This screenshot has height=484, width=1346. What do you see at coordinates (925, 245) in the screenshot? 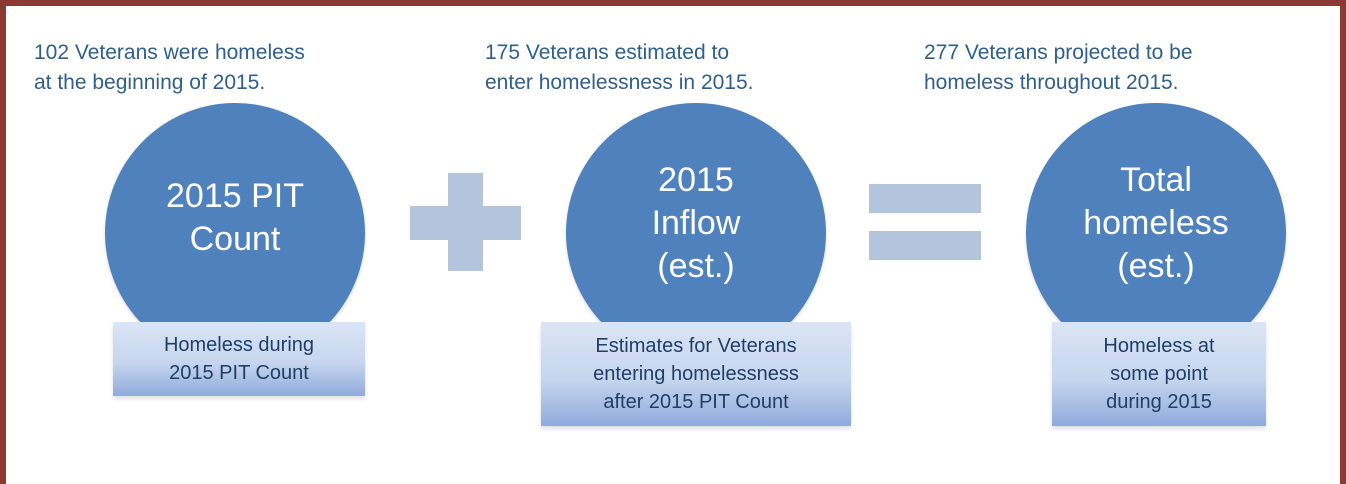
I see `equals-icon-bottom-bar` at bounding box center [925, 245].